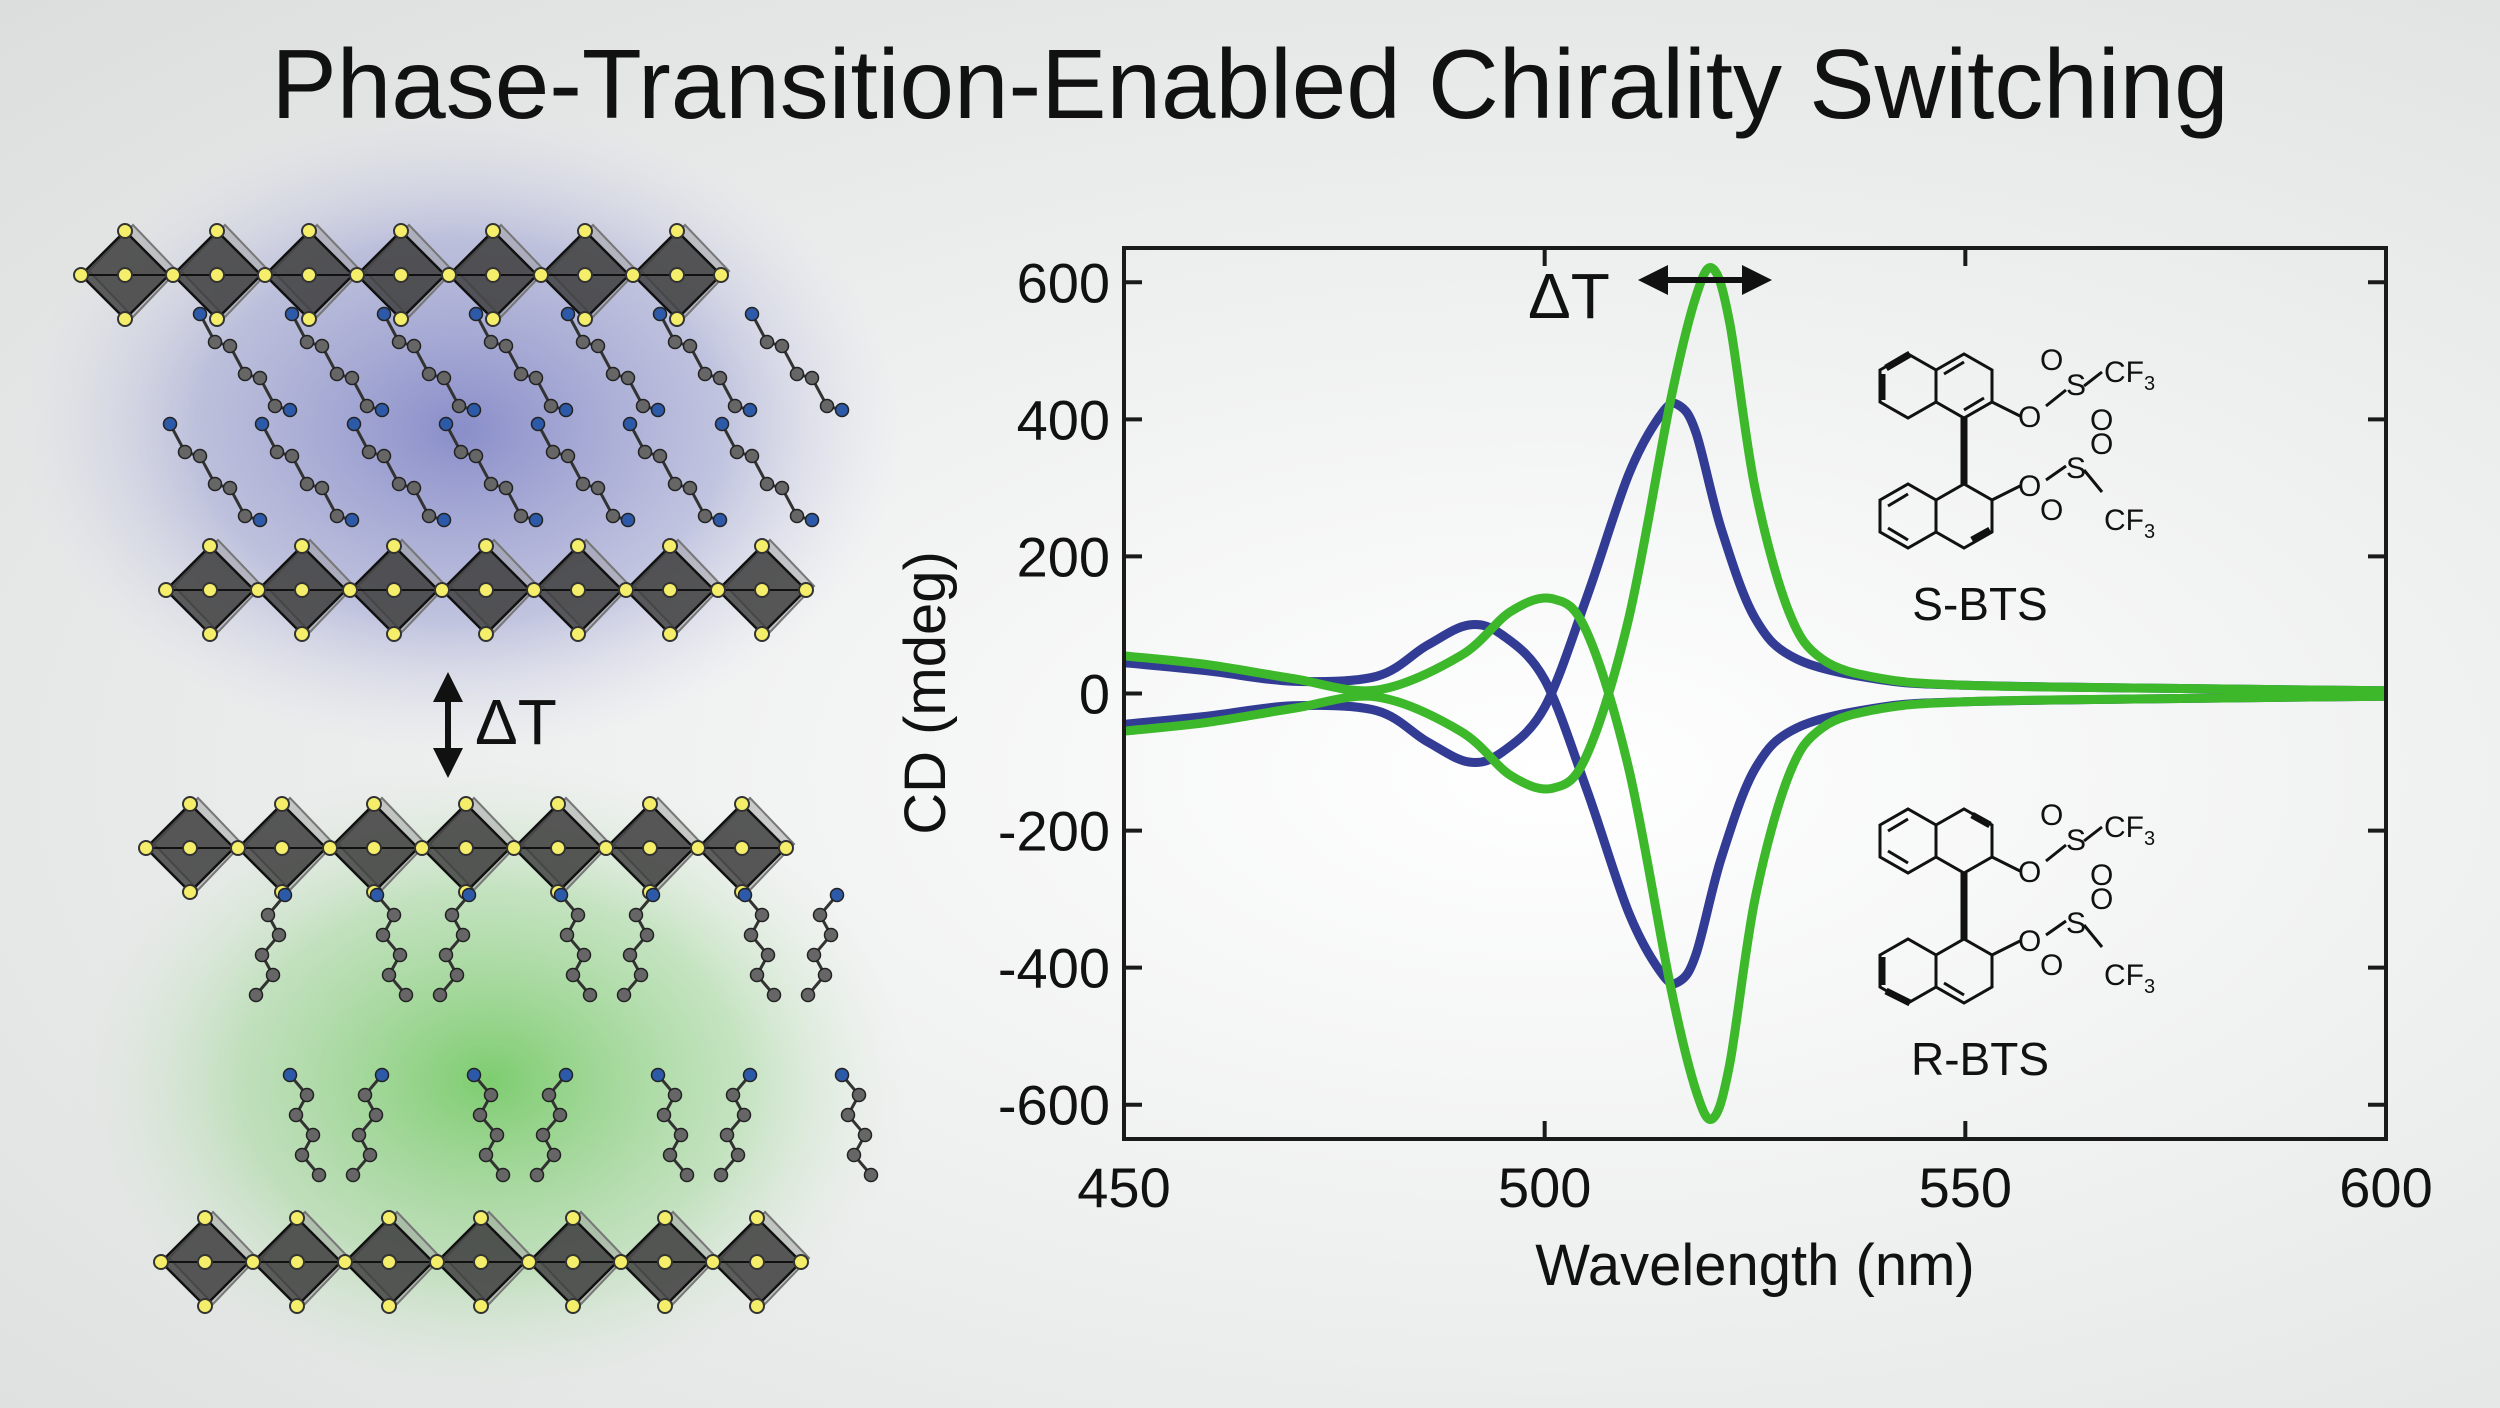 This screenshot has width=2500, height=1408. What do you see at coordinates (2076, 468) in the screenshot?
I see `s-bts-atom-s2: S` at bounding box center [2076, 468].